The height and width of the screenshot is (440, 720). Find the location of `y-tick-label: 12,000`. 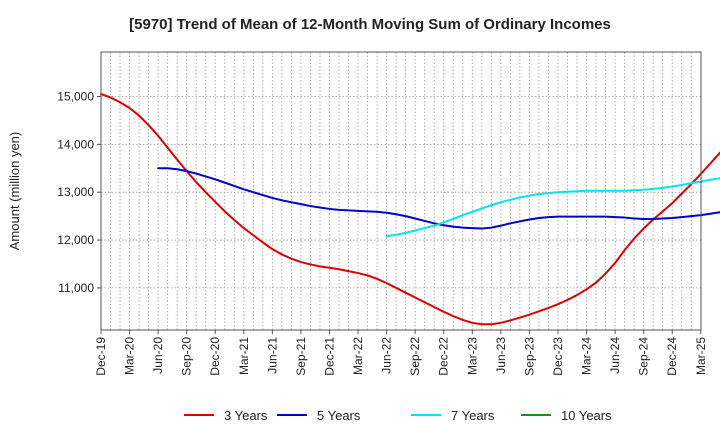

y-tick-label: 12,000 is located at coordinates (75, 240).